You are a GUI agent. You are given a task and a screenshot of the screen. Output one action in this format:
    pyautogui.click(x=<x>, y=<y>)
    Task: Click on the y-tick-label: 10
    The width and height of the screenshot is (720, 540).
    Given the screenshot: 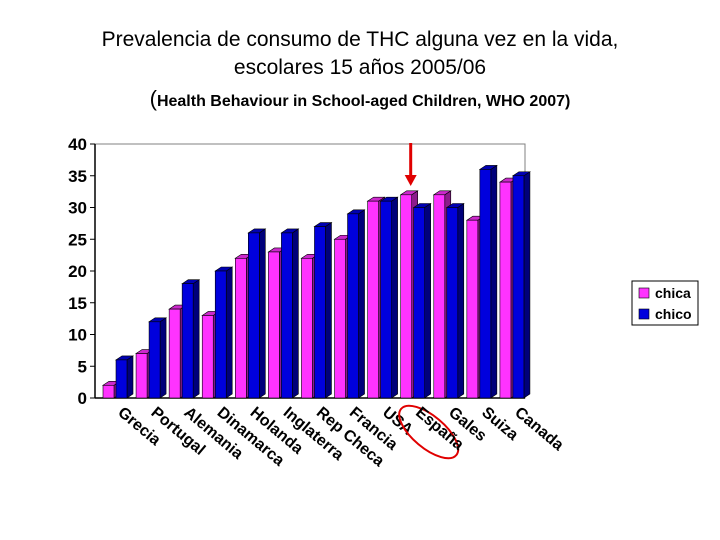 What is the action you would take?
    pyautogui.click(x=77, y=335)
    